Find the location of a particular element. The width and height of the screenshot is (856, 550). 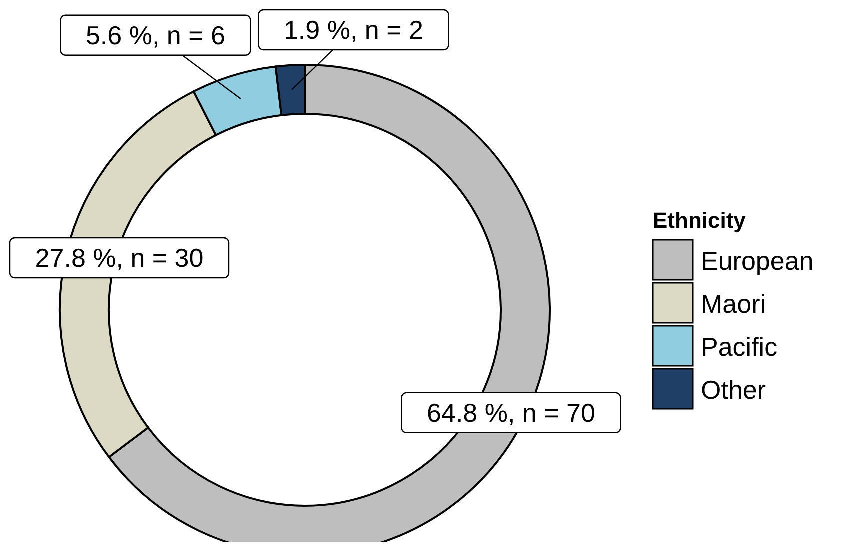

legend-label: Other is located at coordinates (733, 390).